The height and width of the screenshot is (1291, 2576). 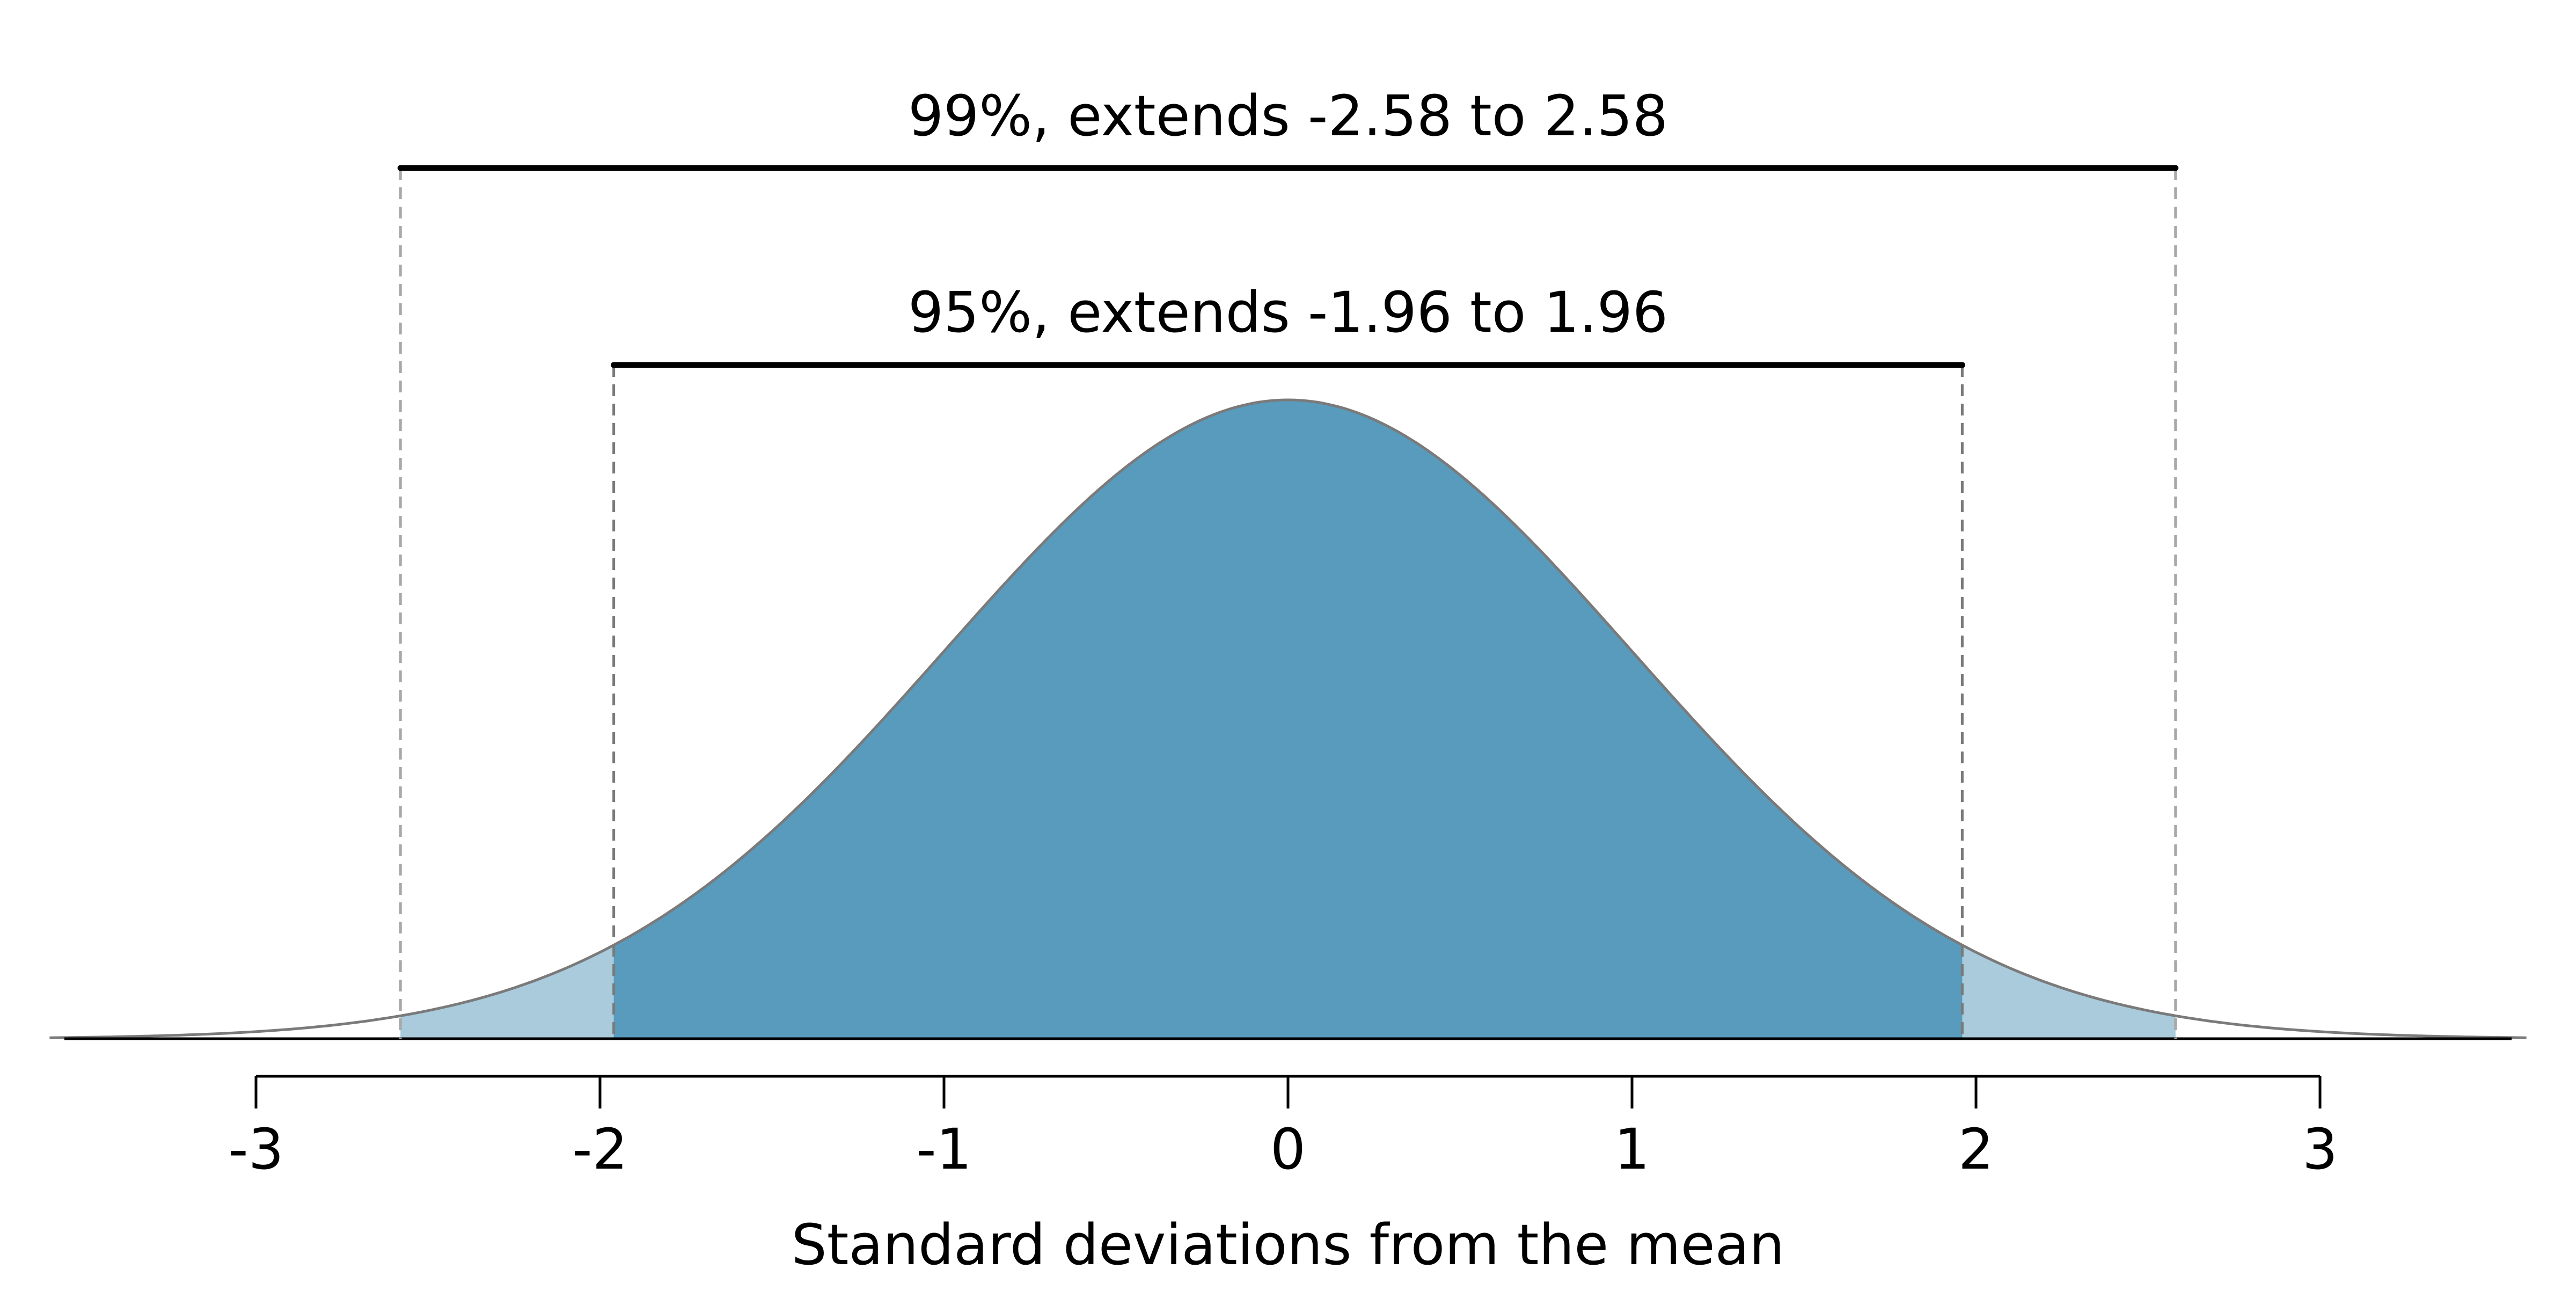 What do you see at coordinates (1632, 1150) in the screenshot?
I see `x-tick-label: 1` at bounding box center [1632, 1150].